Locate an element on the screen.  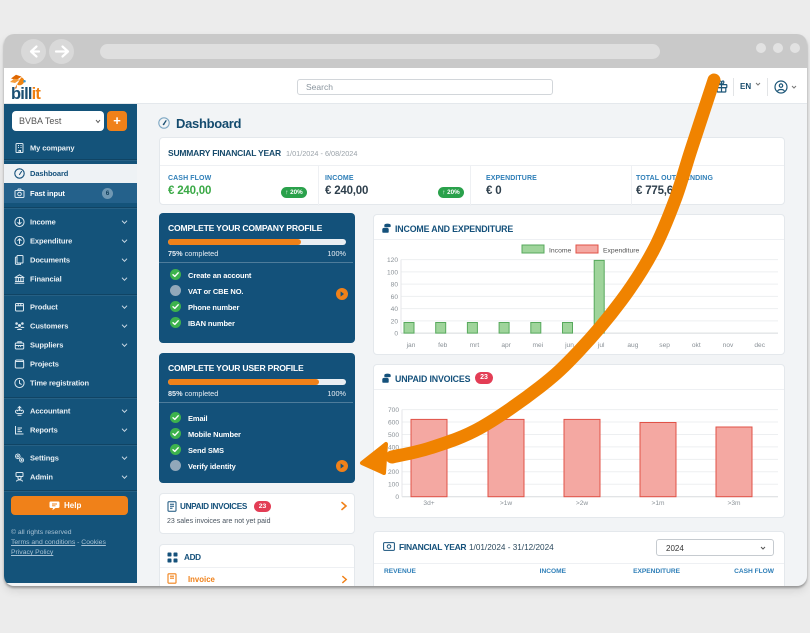
svg-text: dec is located at coordinates (759, 345).